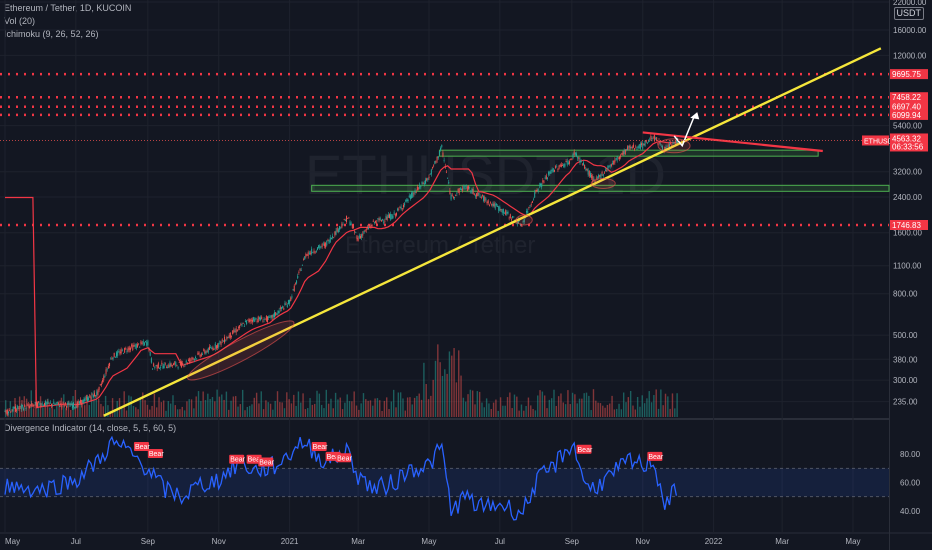 The width and height of the screenshot is (932, 550). Describe the element at coordinates (906, 107) in the screenshot. I see `price-level-label: 6697.40` at that location.